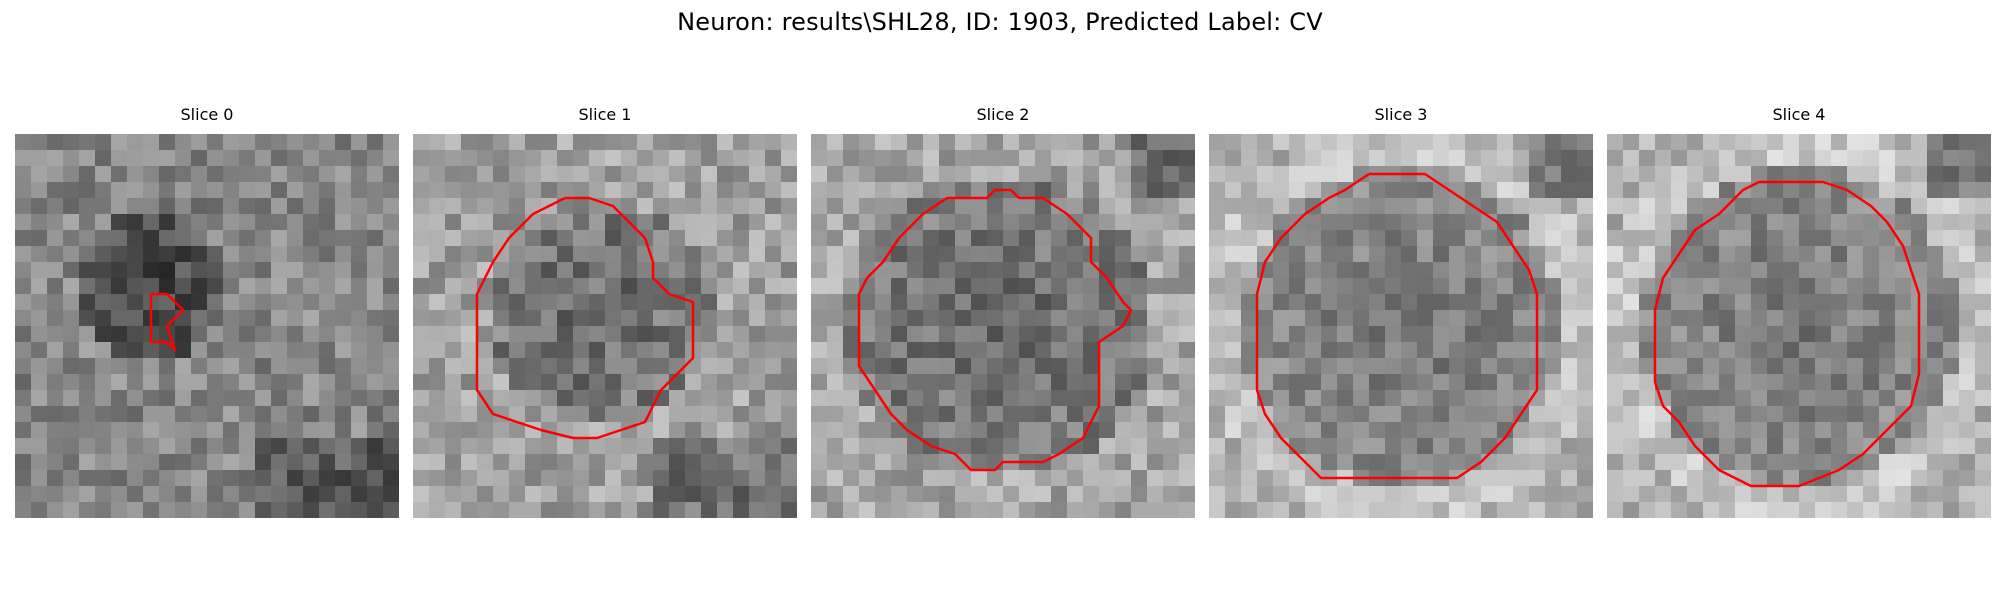  What do you see at coordinates (1003, 114) in the screenshot?
I see `slice-title: Slice 2` at bounding box center [1003, 114].